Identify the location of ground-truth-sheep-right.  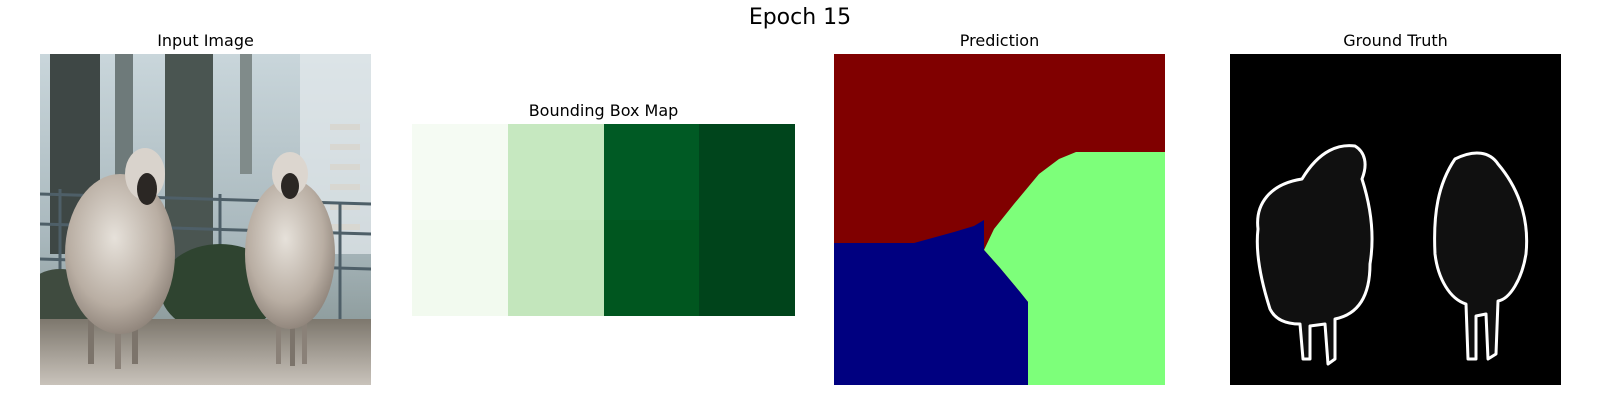
(1481, 256).